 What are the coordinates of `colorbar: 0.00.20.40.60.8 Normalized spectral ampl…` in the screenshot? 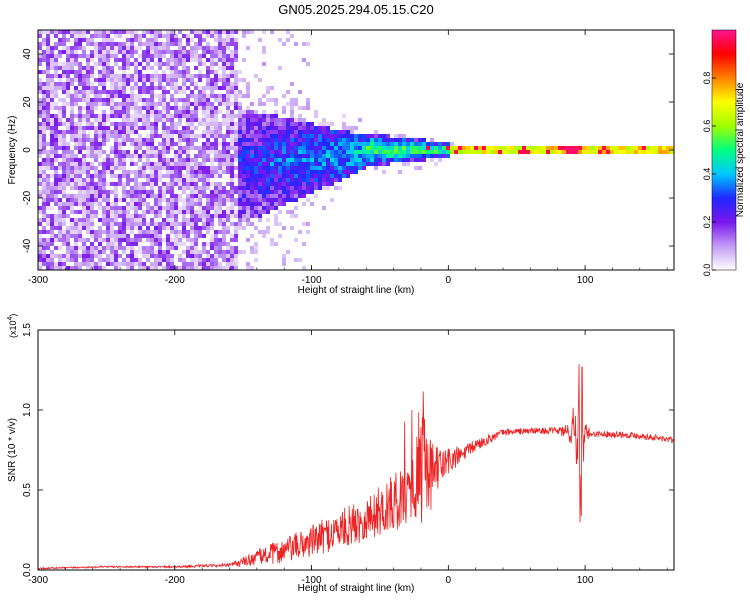 It's located at (724, 152).